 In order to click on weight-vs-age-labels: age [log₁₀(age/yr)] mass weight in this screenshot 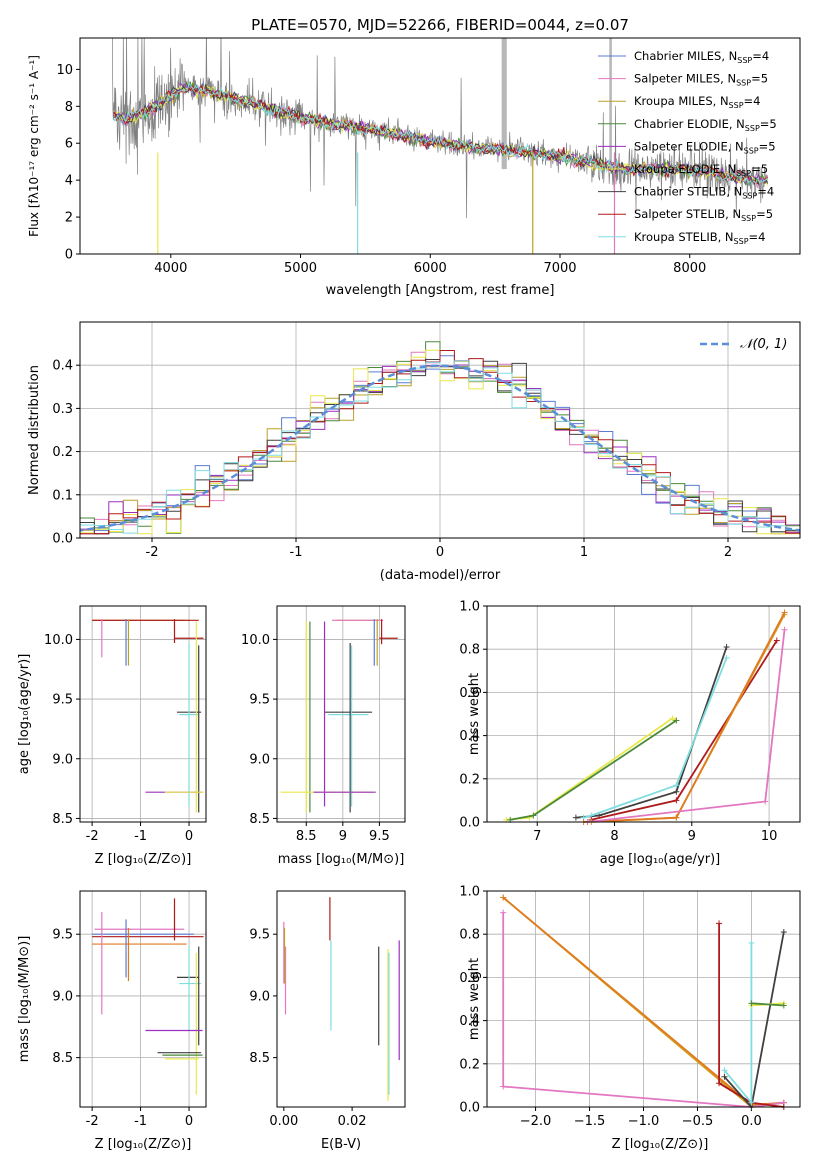, I will do `click(593, 770)`.